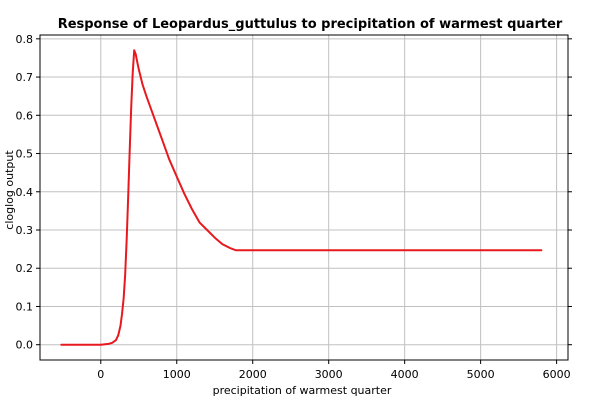 The image size is (600, 400). Describe the element at coordinates (25, 345) in the screenshot. I see `y-tick-label: 0.0` at that location.